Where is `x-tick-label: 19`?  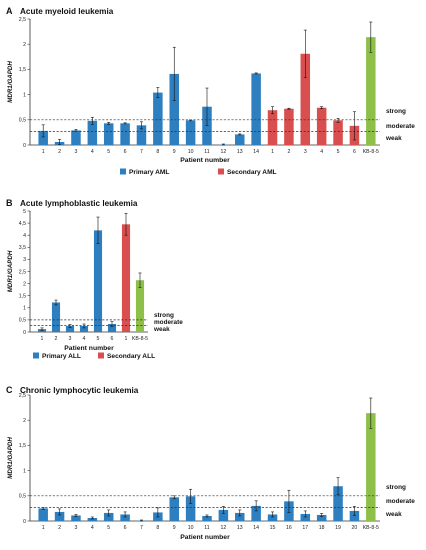
x-tick-label: 19 is located at coordinates (338, 528).